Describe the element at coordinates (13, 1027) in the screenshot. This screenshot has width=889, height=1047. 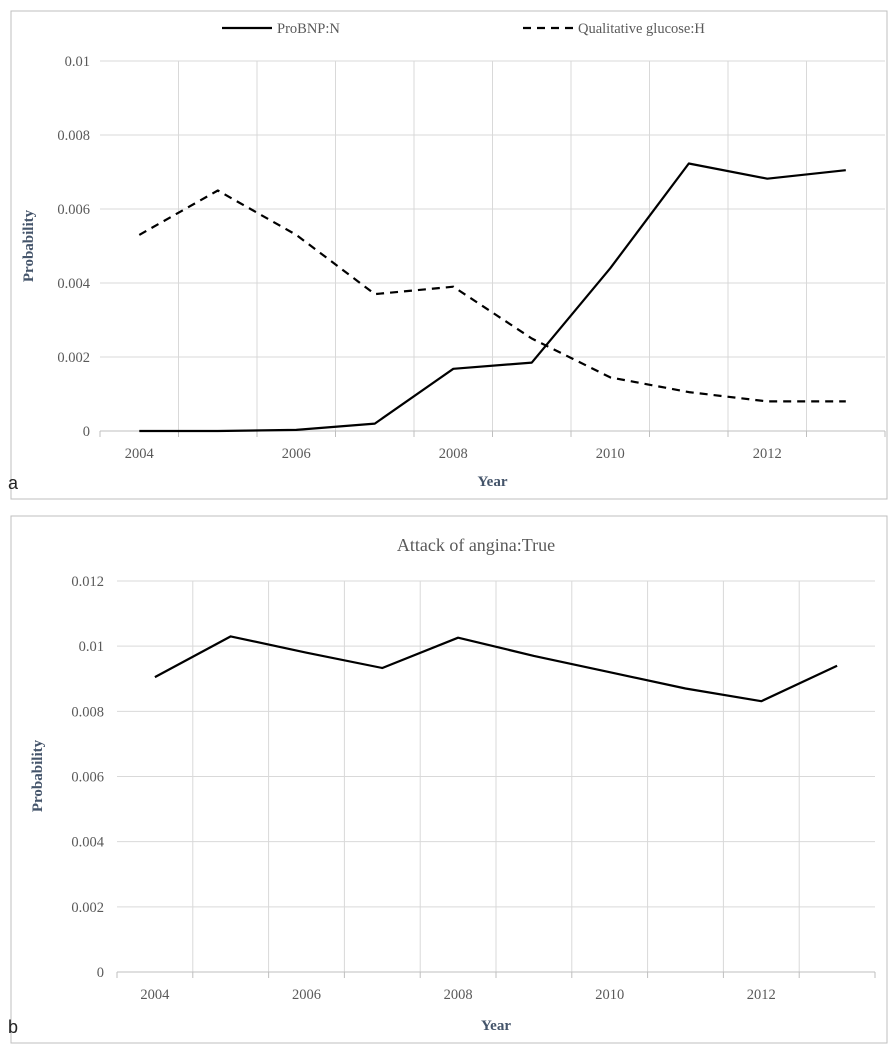
I see `panel-b-panel-letter: b` at that location.